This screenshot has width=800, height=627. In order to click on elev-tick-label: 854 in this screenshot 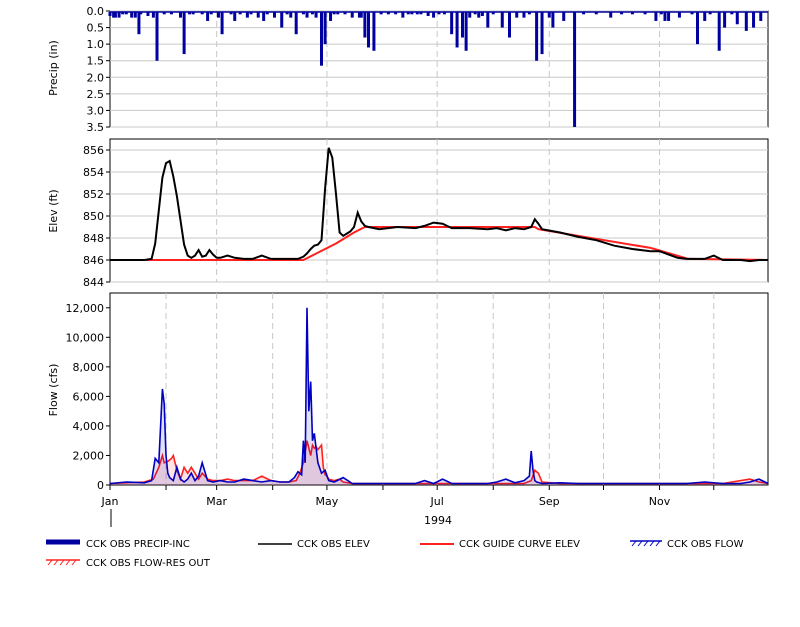, I will do `click(93, 172)`.